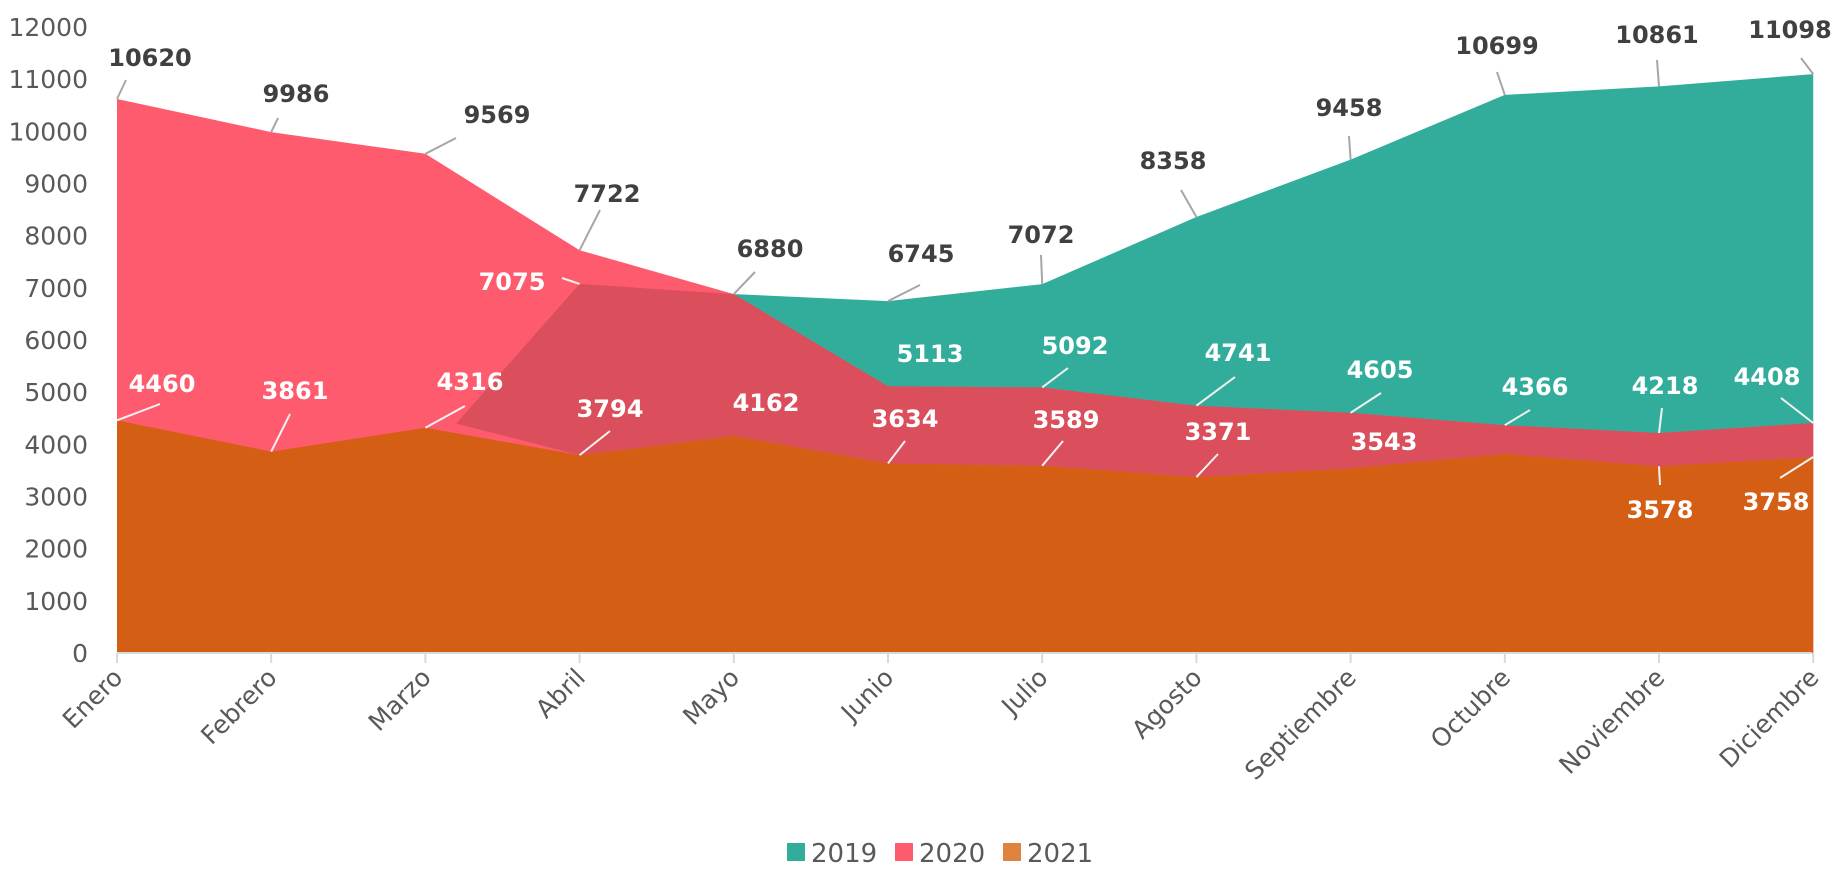 The image size is (1842, 879). Describe the element at coordinates (56, 340) in the screenshot. I see `y-tick-label: 6000` at that location.